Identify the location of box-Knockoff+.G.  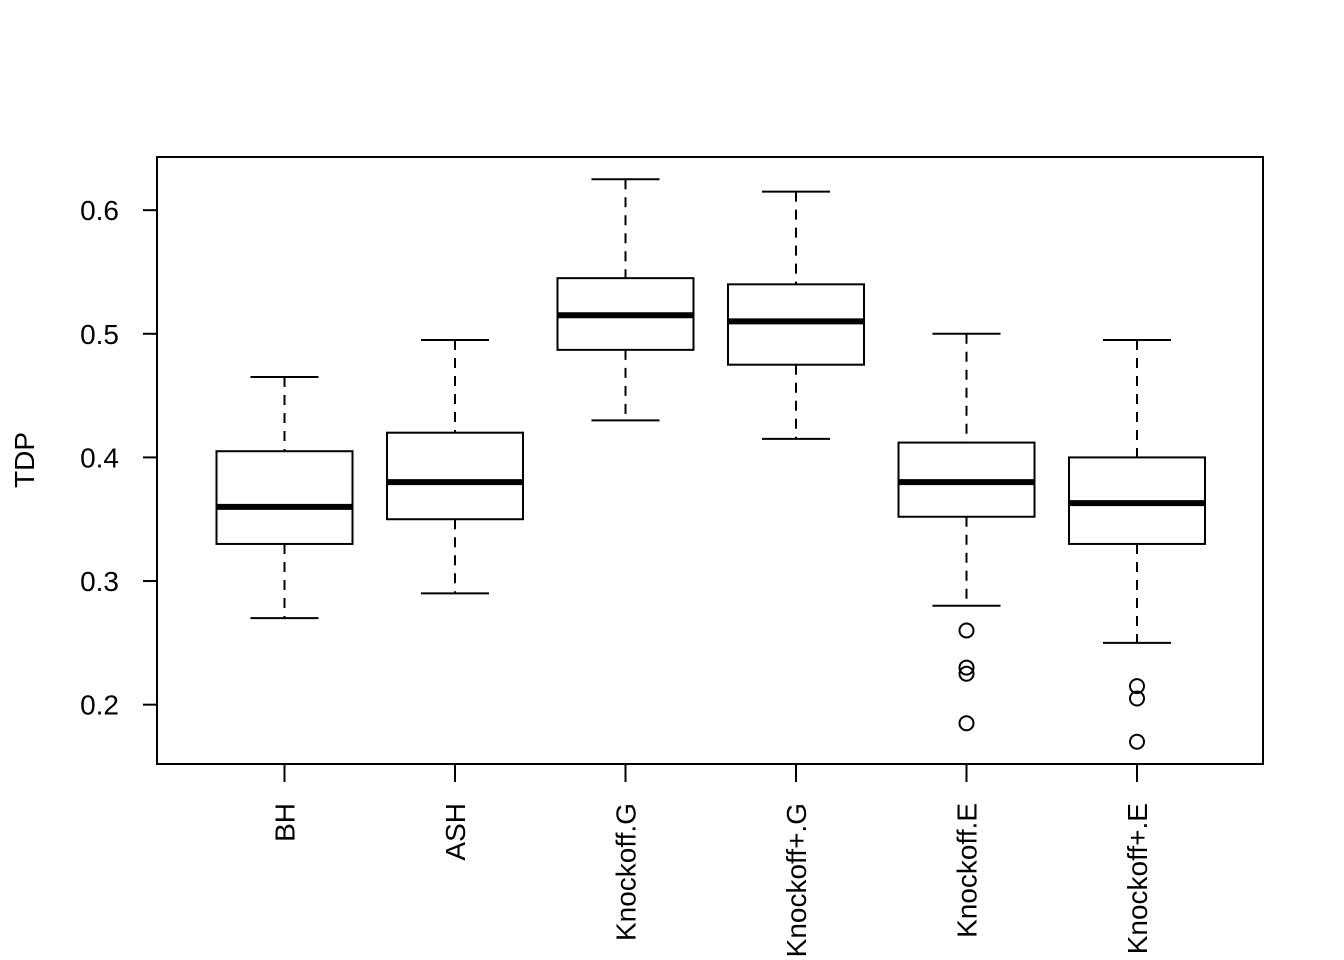
(796, 315).